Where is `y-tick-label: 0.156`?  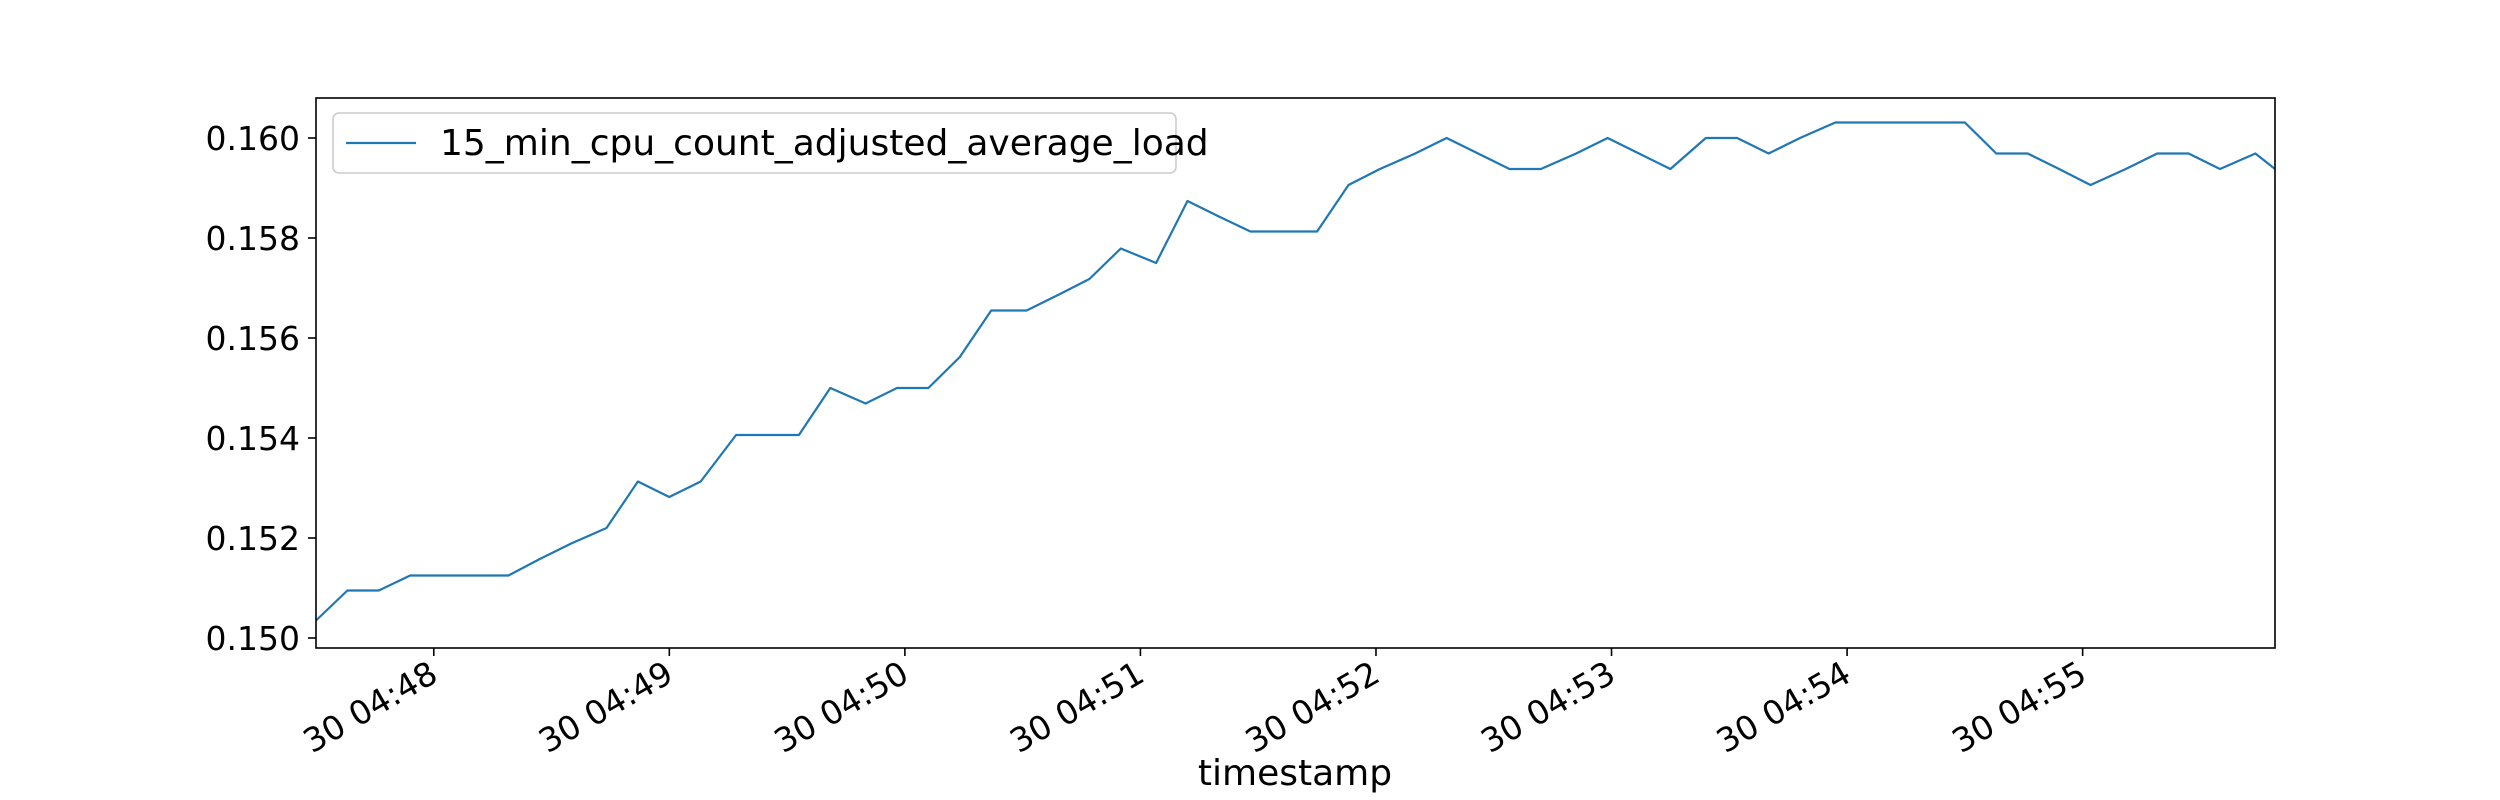 y-tick-label: 0.156 is located at coordinates (253, 338).